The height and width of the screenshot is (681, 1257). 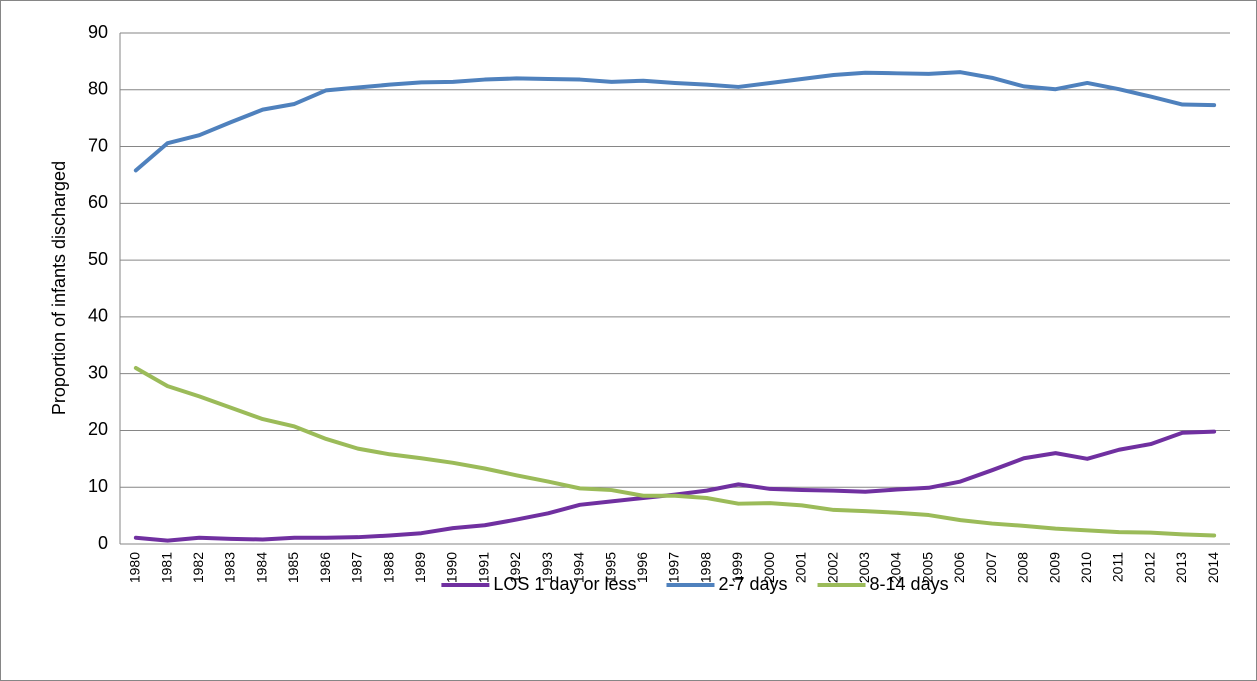 I want to click on x-tick-label: 1980, so click(x=135, y=567).